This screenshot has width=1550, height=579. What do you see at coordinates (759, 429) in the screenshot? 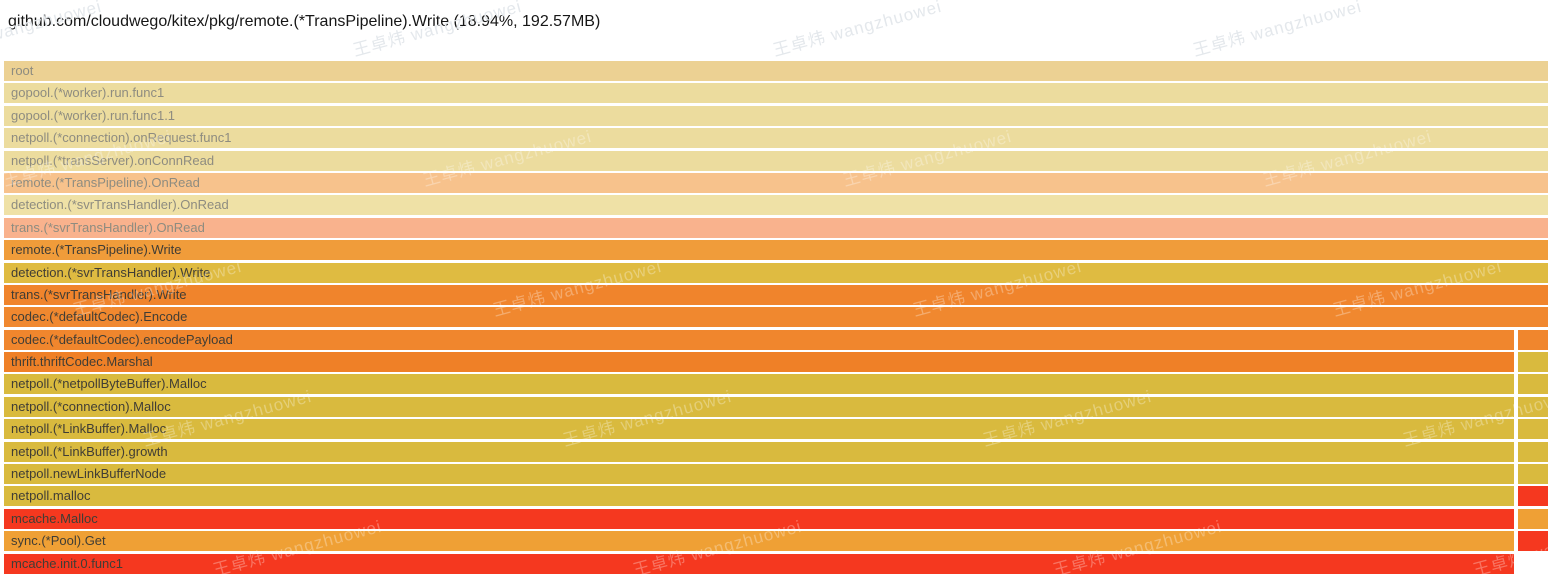
I see `flame-frame: netpoll.(*LinkBuffer).Malloc` at bounding box center [759, 429].